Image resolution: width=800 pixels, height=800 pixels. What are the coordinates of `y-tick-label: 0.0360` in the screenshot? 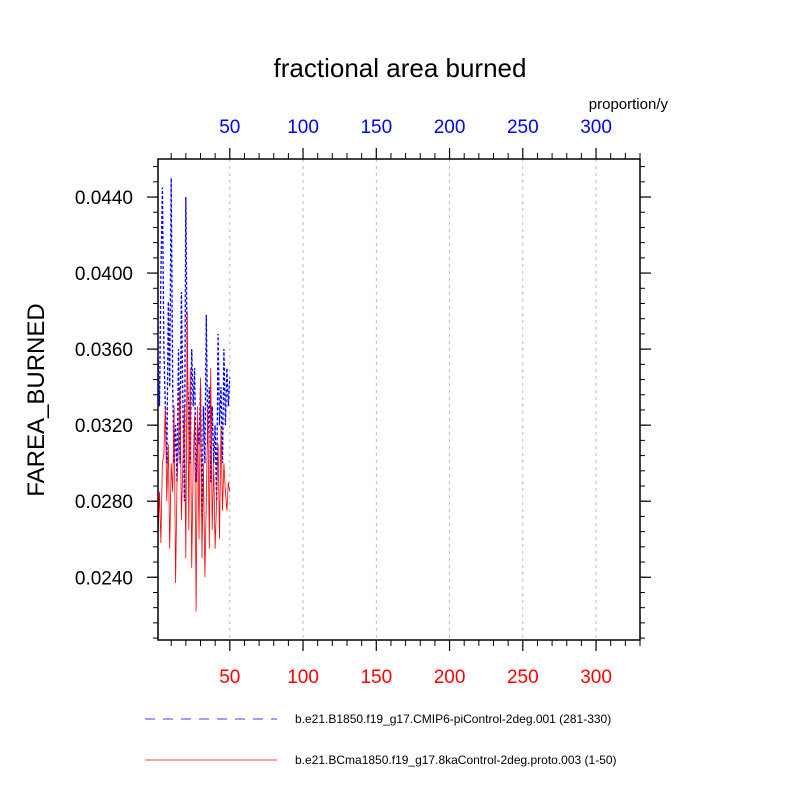 It's located at (104, 350).